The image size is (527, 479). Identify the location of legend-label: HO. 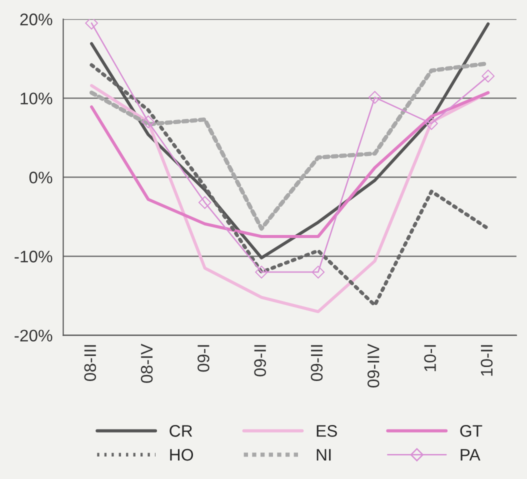
(182, 454).